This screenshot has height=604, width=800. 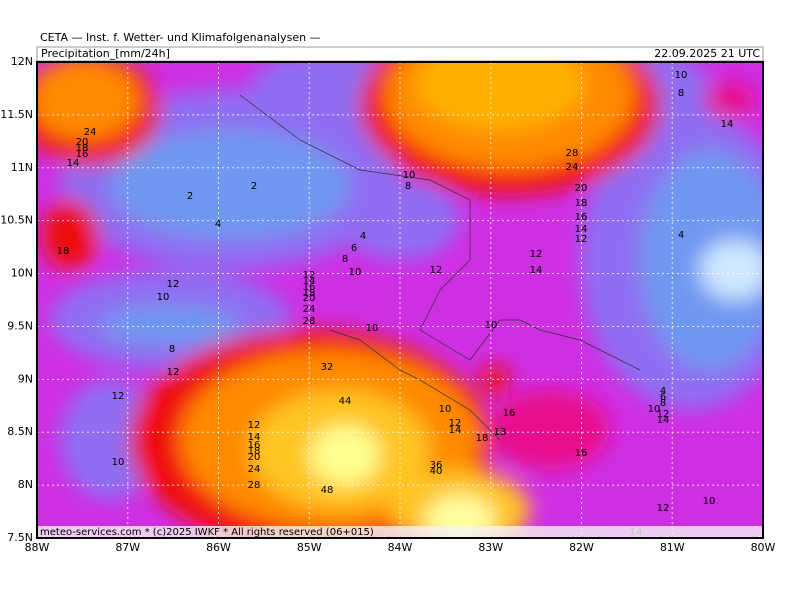 I want to click on contour-label: 36, so click(x=436, y=465).